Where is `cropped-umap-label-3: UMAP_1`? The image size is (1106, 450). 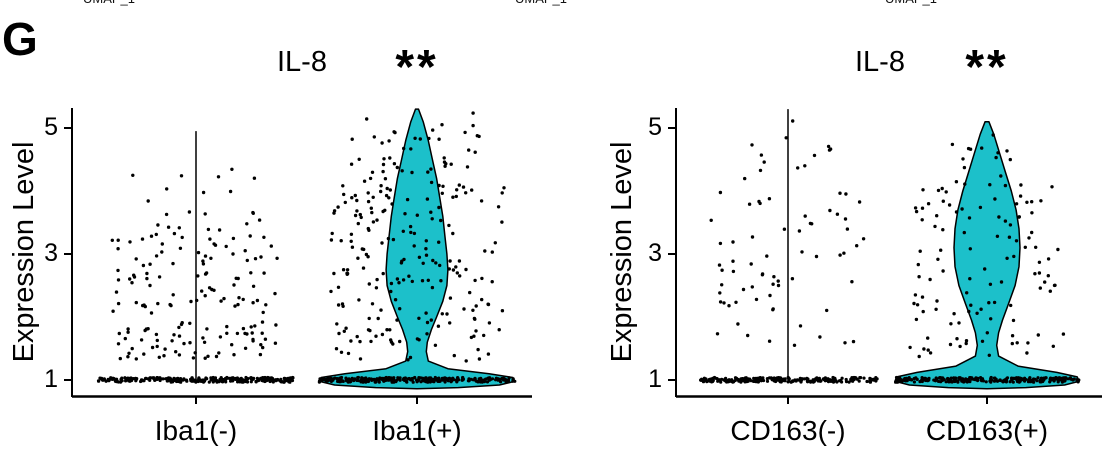
cropped-umap-label-3: UMAP_1 is located at coordinates (925, 3).